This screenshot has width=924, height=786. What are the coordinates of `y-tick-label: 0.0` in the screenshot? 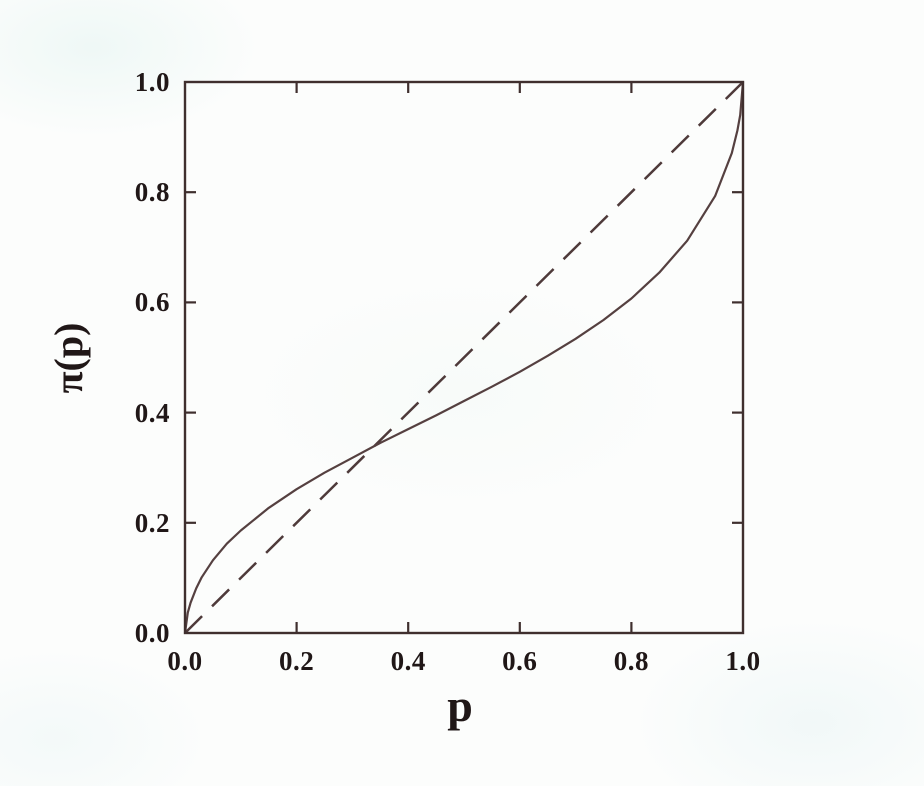 It's located at (152, 633).